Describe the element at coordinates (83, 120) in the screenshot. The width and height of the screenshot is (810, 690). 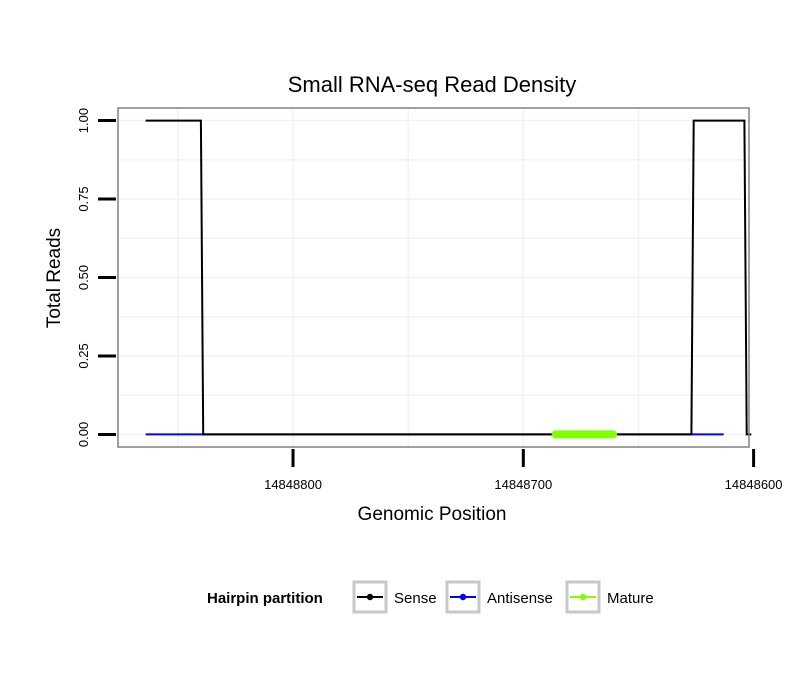
I see `y-tick-label: 1.00` at that location.